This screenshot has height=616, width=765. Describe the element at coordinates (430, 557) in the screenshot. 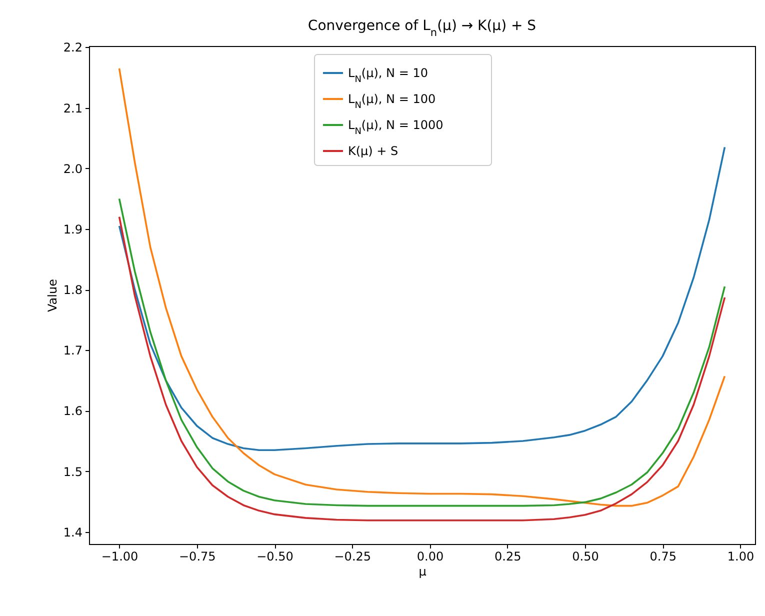

I see `x-tick-label: 0.00` at that location.